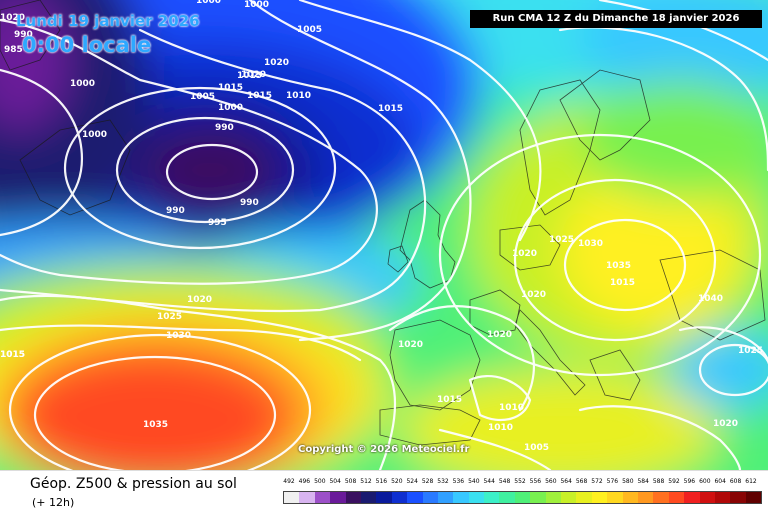  What do you see at coordinates (689, 481) in the screenshot?
I see `legend-value: 596` at bounding box center [689, 481].